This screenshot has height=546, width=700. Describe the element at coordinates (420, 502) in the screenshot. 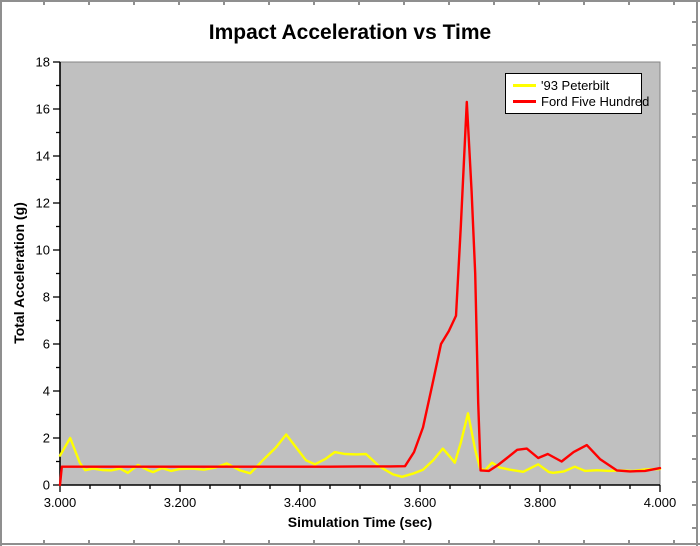

I see `x-tick-label: 3.600` at that location.